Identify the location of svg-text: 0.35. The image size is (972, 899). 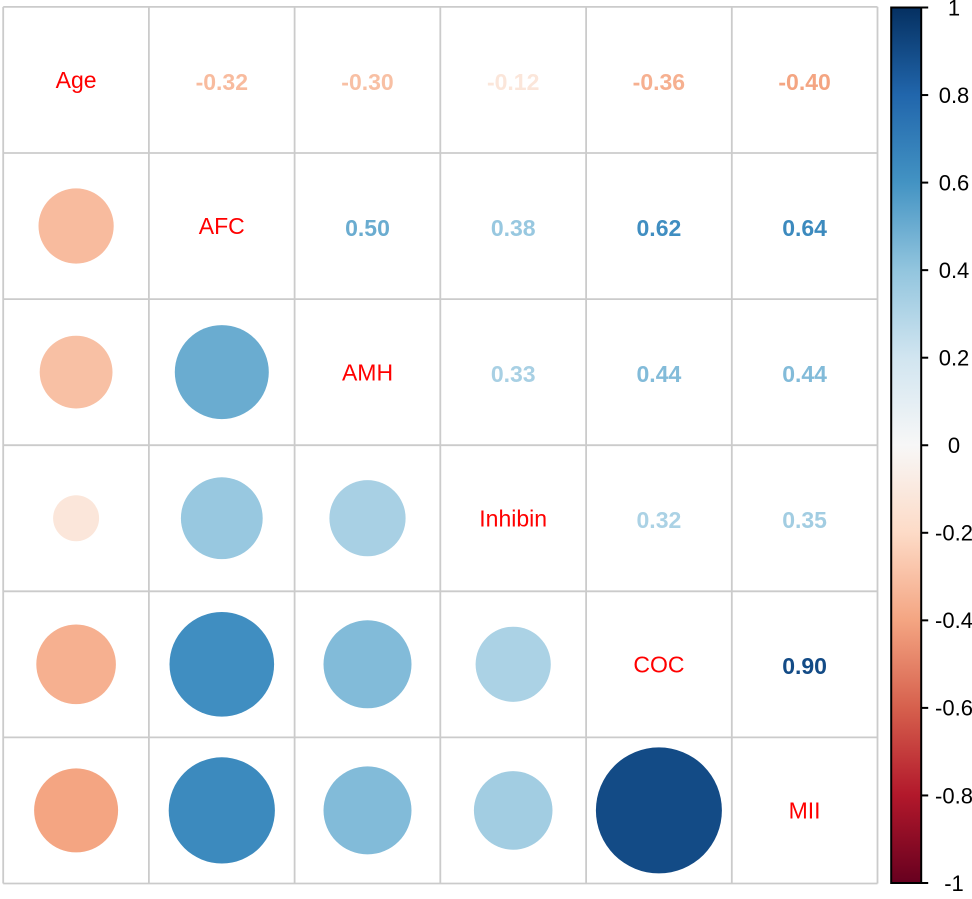
(804, 520).